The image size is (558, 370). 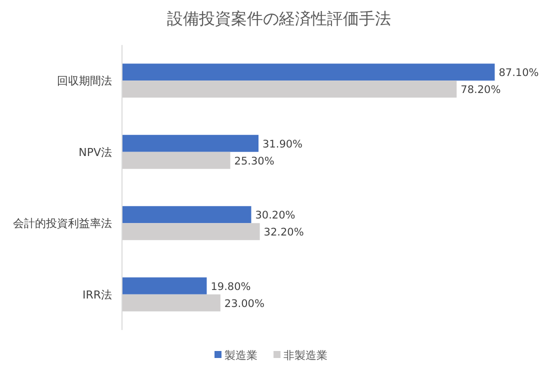 What do you see at coordinates (284, 232) in the screenshot?
I see `data-label: 32.20%` at bounding box center [284, 232].